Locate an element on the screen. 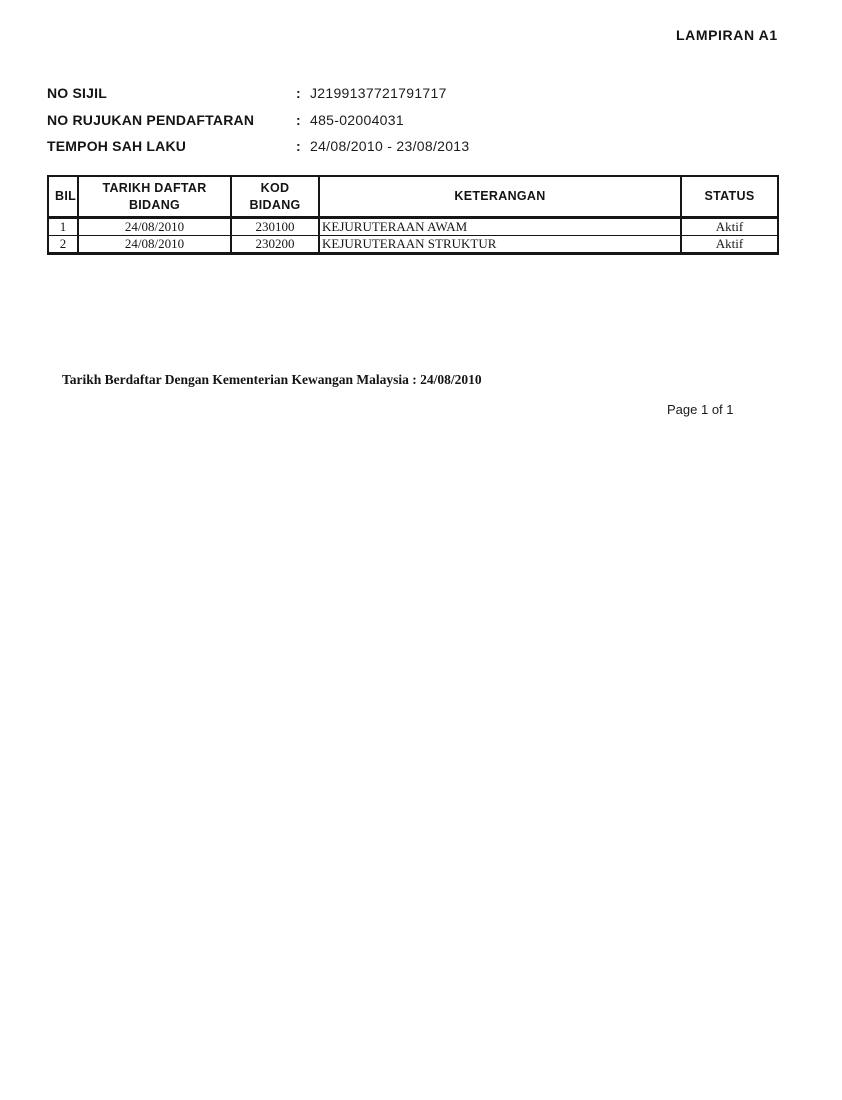  cell-kod-bidang: 230100 is located at coordinates (275, 226).